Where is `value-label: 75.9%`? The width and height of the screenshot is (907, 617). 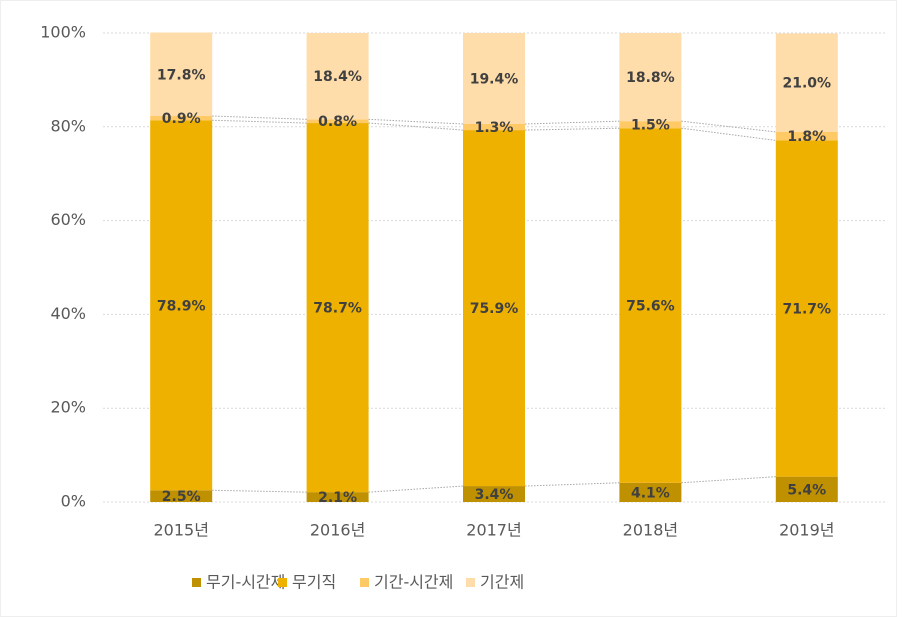 value-label: 75.9% is located at coordinates (494, 309).